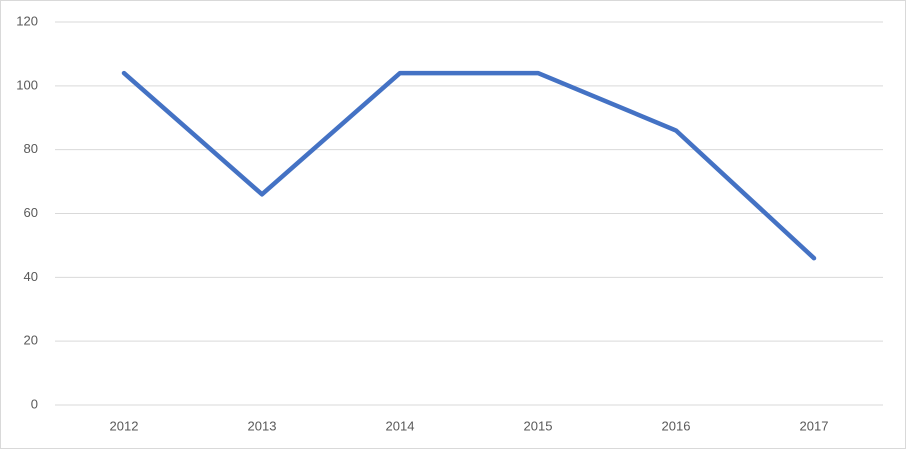 The image size is (906, 449). Describe the element at coordinates (124, 425) in the screenshot. I see `x-tick-label: 2012` at that location.